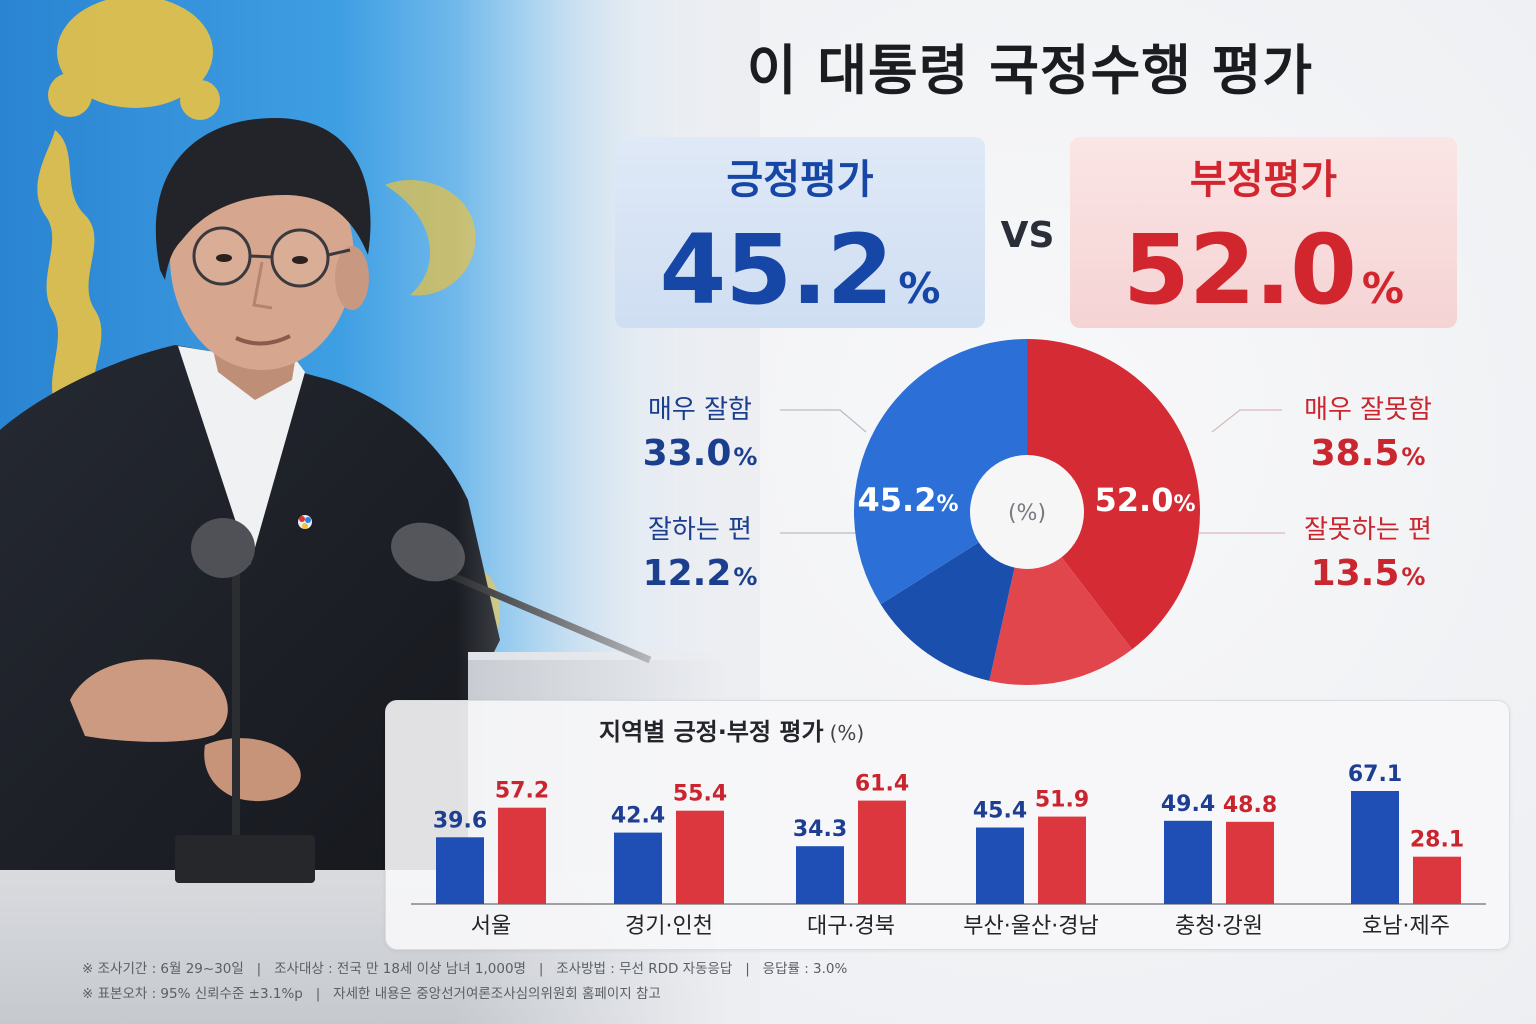  Describe the element at coordinates (638, 816) in the screenshot. I see `bar-label-positive-1: 42.4` at that location.